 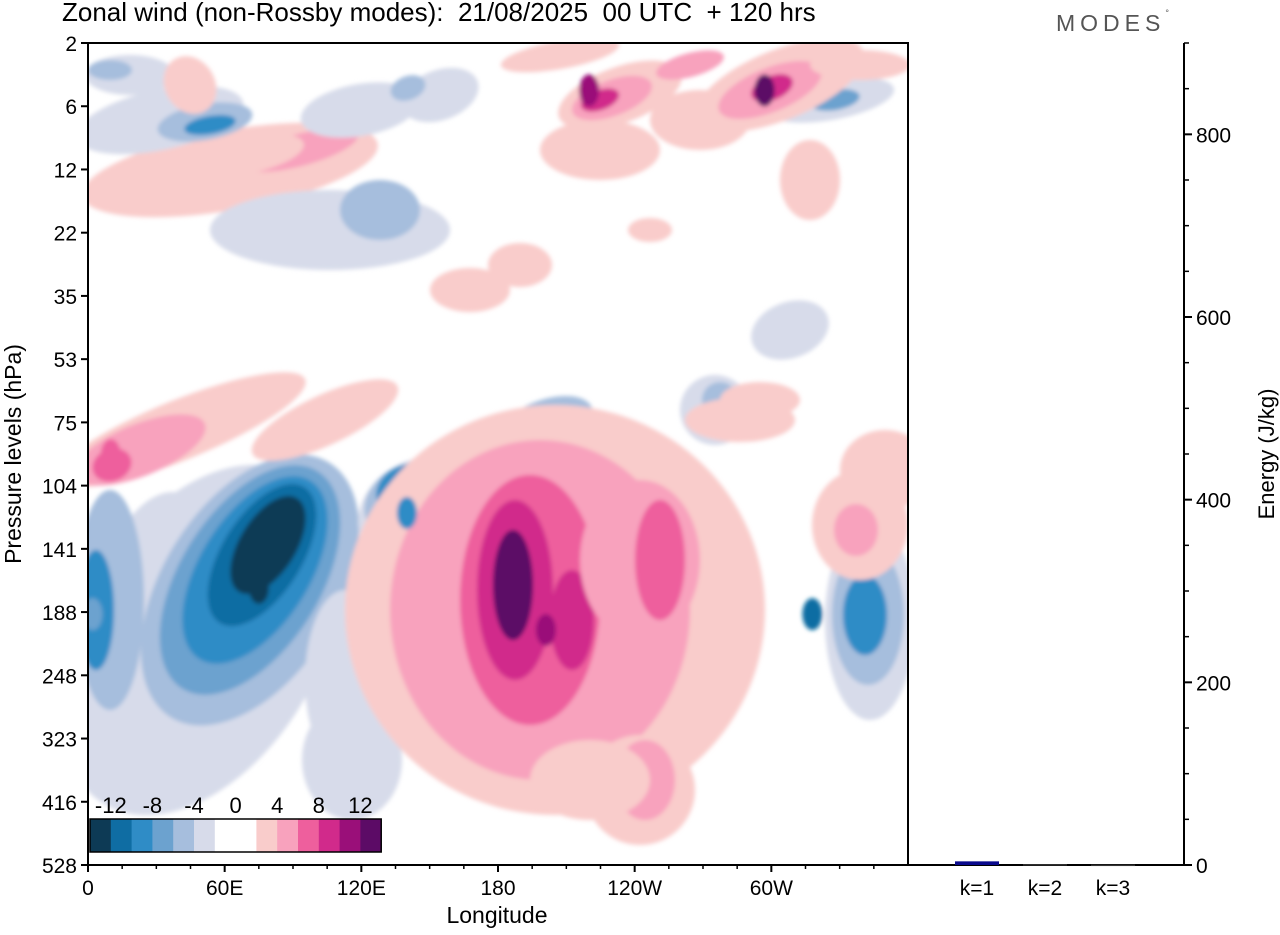 I want to click on colorbar-frame, so click(x=235, y=835).